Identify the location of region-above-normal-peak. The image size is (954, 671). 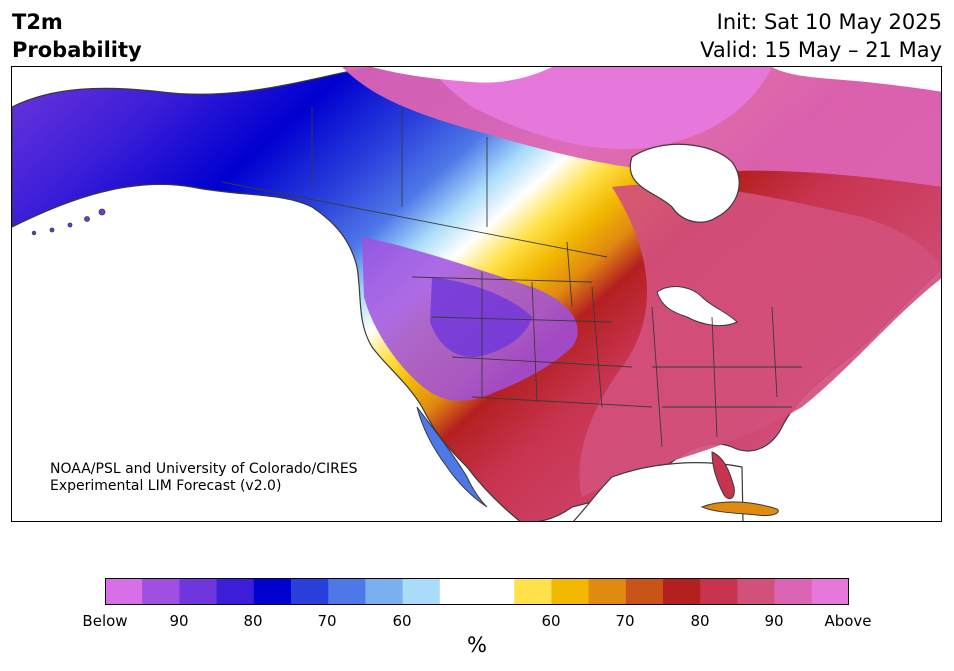
(602, 108).